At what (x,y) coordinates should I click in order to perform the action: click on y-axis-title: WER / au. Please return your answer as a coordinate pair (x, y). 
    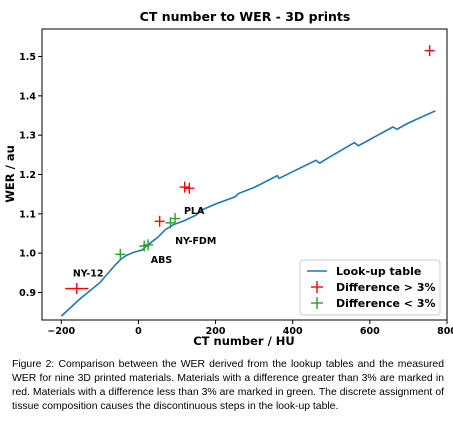
    Looking at the image, I should click on (10, 174).